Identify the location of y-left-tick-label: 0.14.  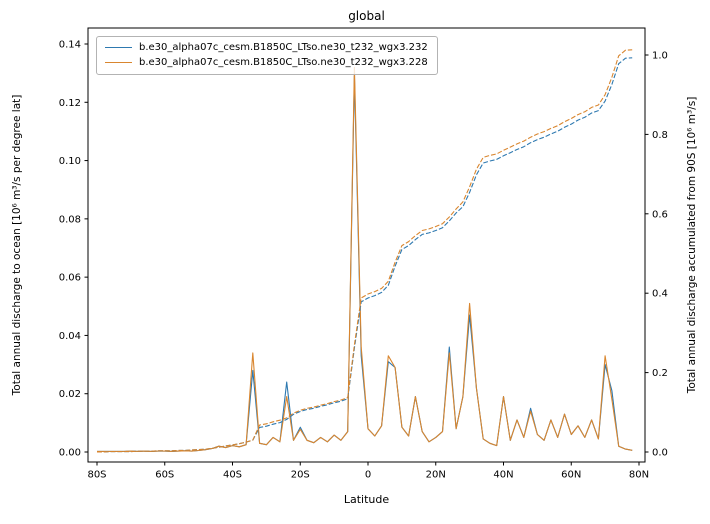
(70, 45).